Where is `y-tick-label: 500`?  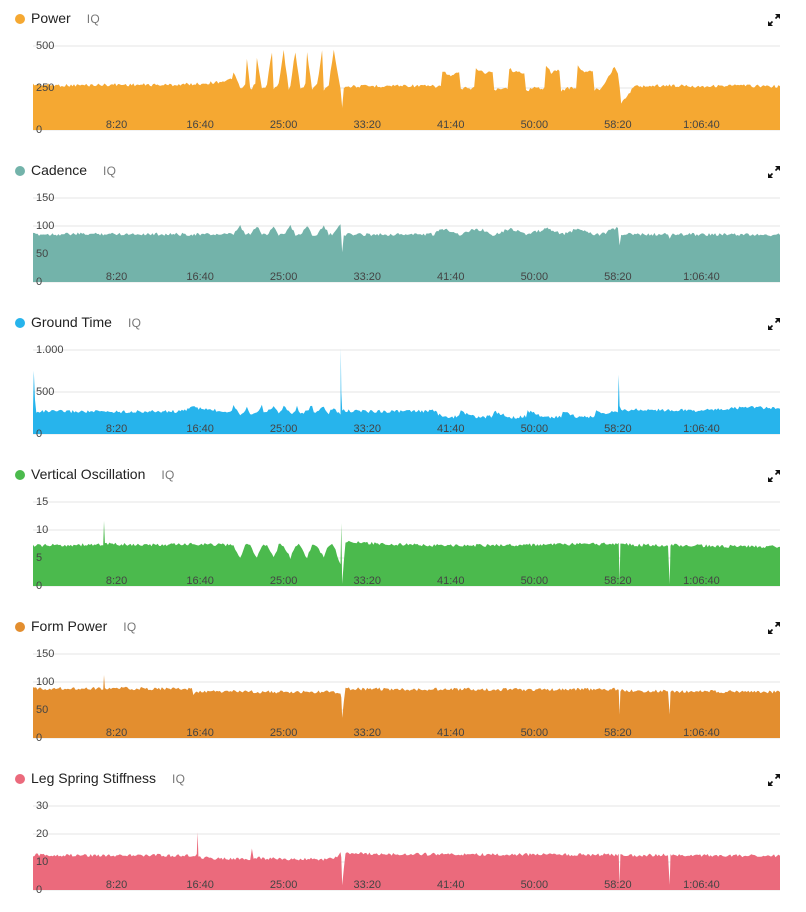
y-tick-label: 500 is located at coordinates (45, 392).